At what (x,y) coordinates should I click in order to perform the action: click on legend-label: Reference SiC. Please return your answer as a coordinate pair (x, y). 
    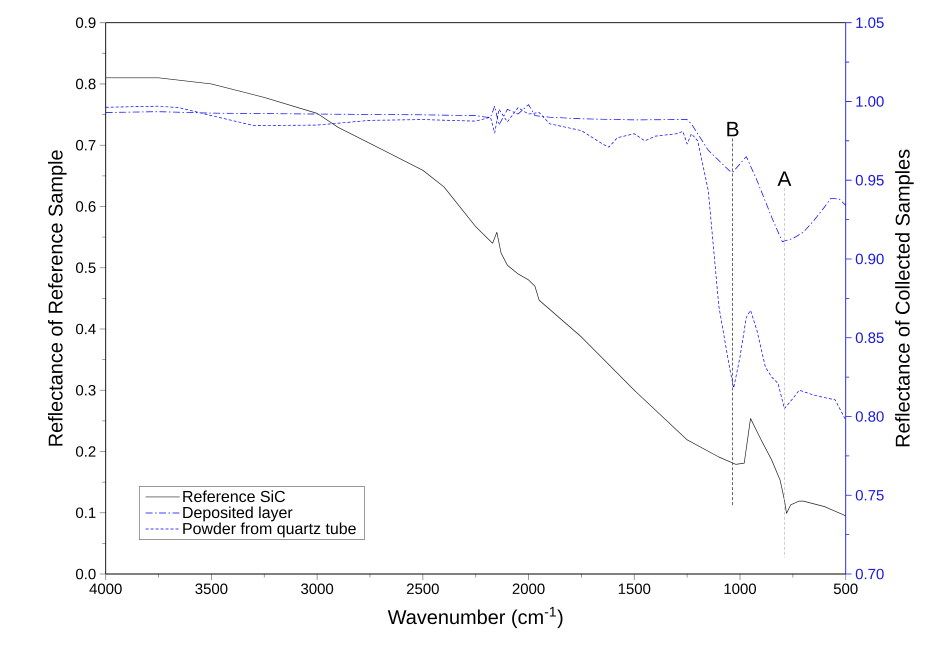
    Looking at the image, I should click on (234, 496).